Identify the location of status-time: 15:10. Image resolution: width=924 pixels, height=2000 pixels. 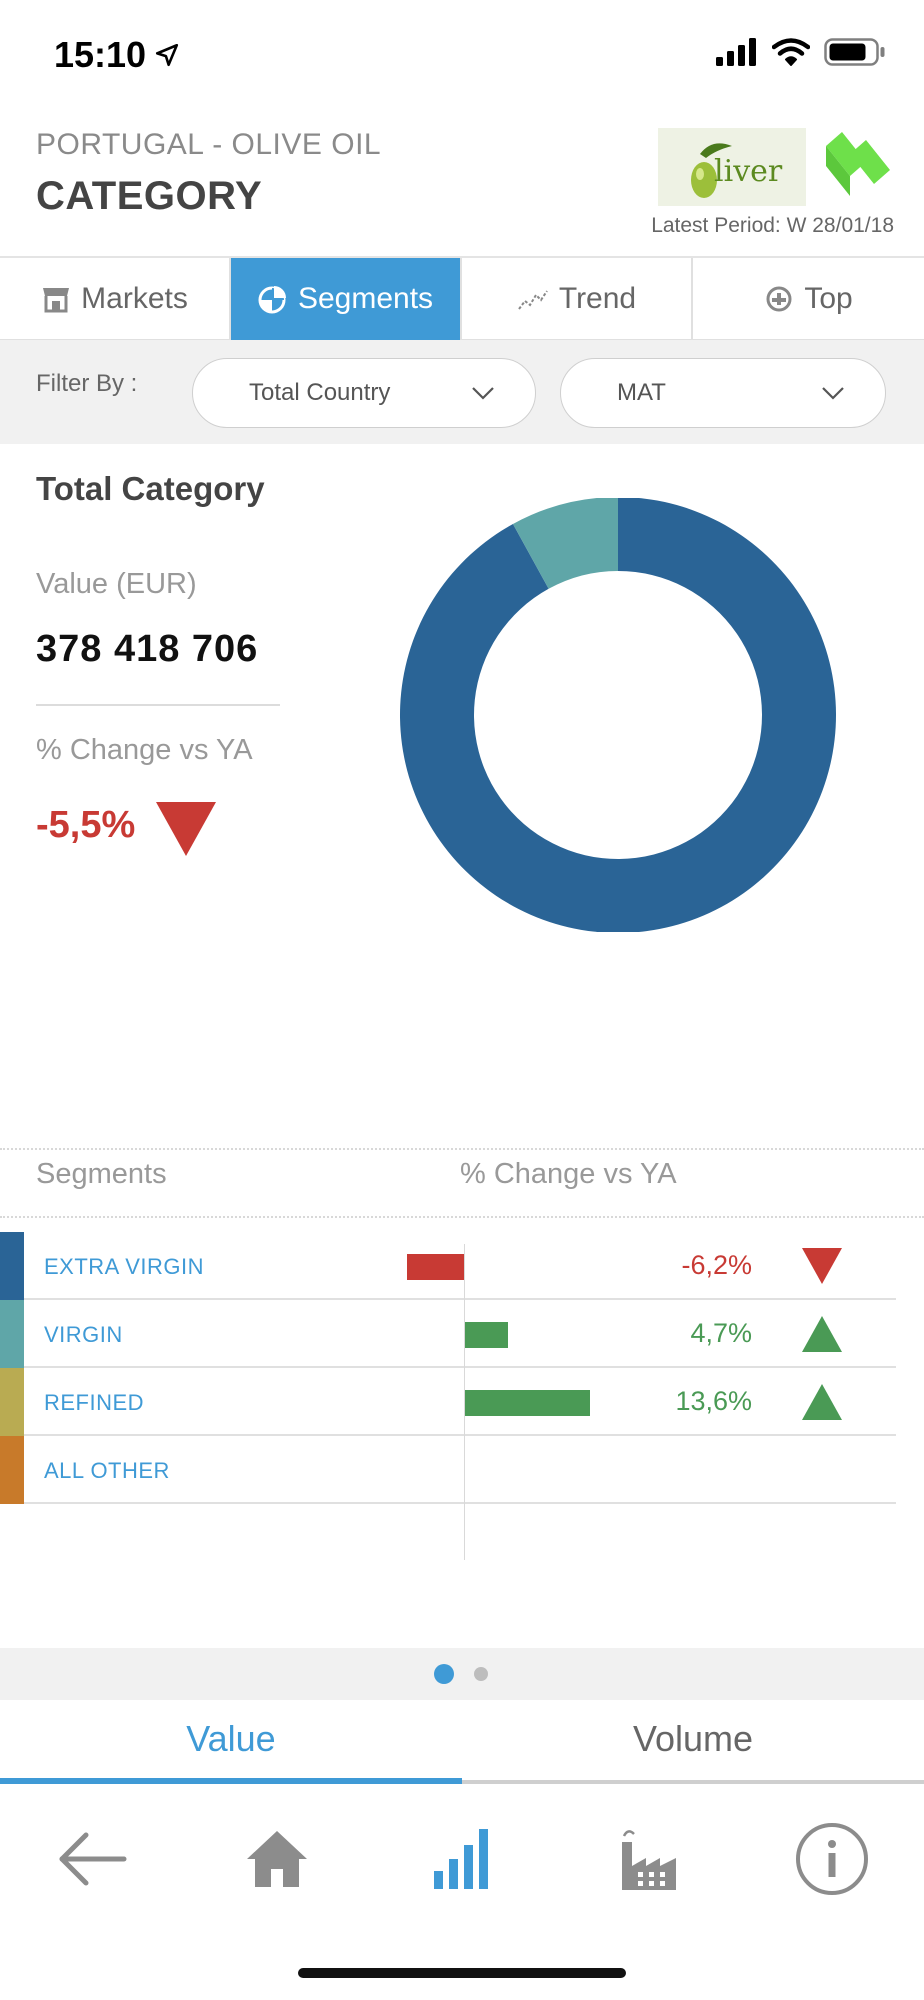
(117, 55).